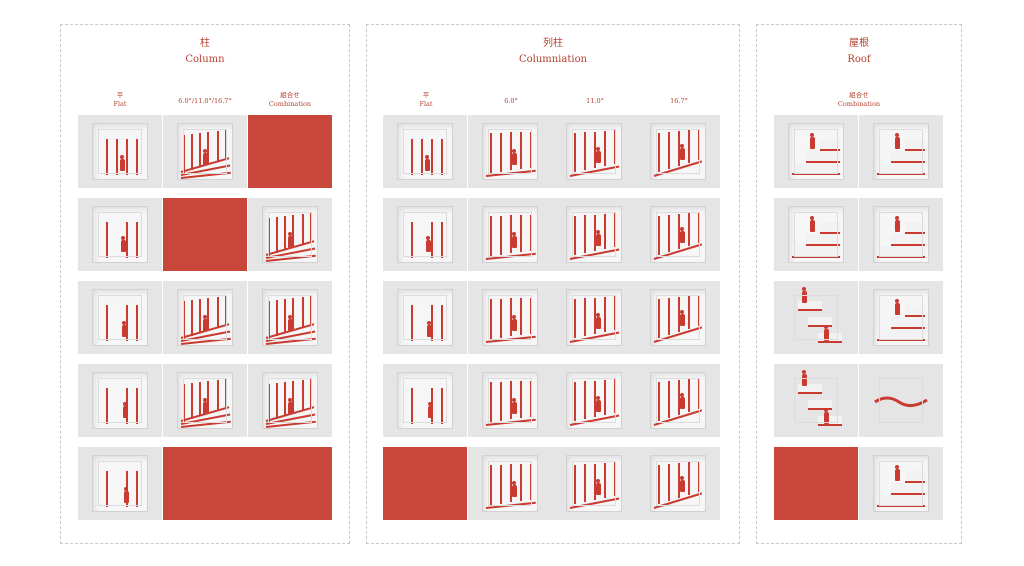  Describe the element at coordinates (859, 100) in the screenshot. I see `column-header: 組合せ Combination` at that location.